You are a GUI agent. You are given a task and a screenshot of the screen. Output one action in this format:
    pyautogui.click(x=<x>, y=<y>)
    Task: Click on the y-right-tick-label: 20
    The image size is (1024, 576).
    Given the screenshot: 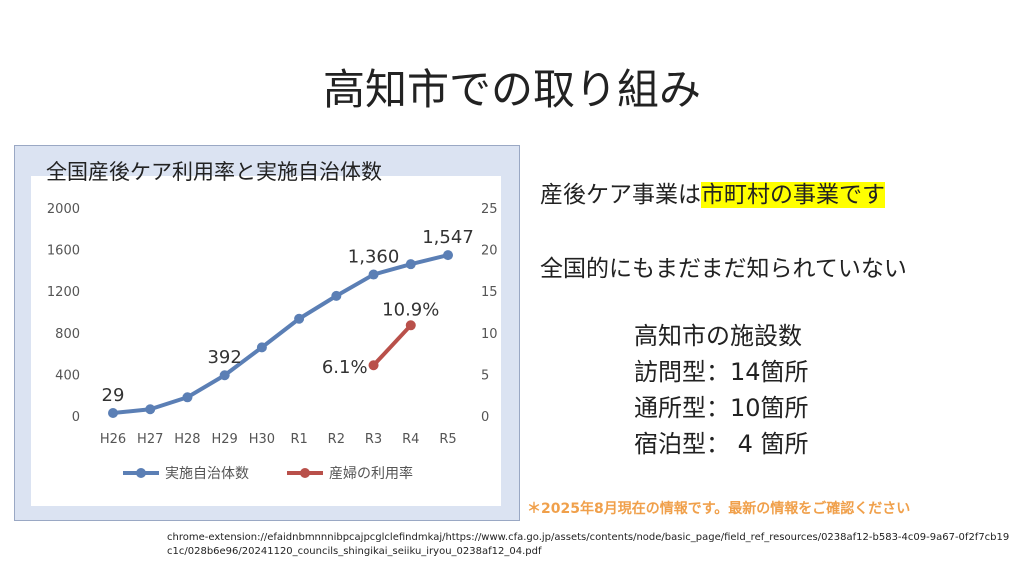 What is the action you would take?
    pyautogui.click(x=489, y=251)
    